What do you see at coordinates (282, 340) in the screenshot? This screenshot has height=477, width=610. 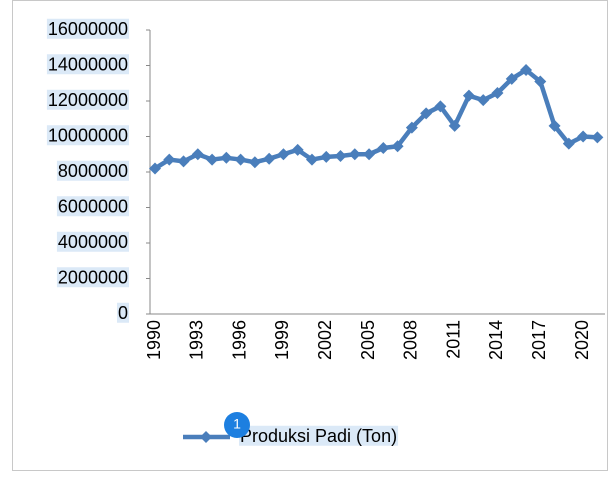 I see `x-tick-label: 1999` at bounding box center [282, 340].